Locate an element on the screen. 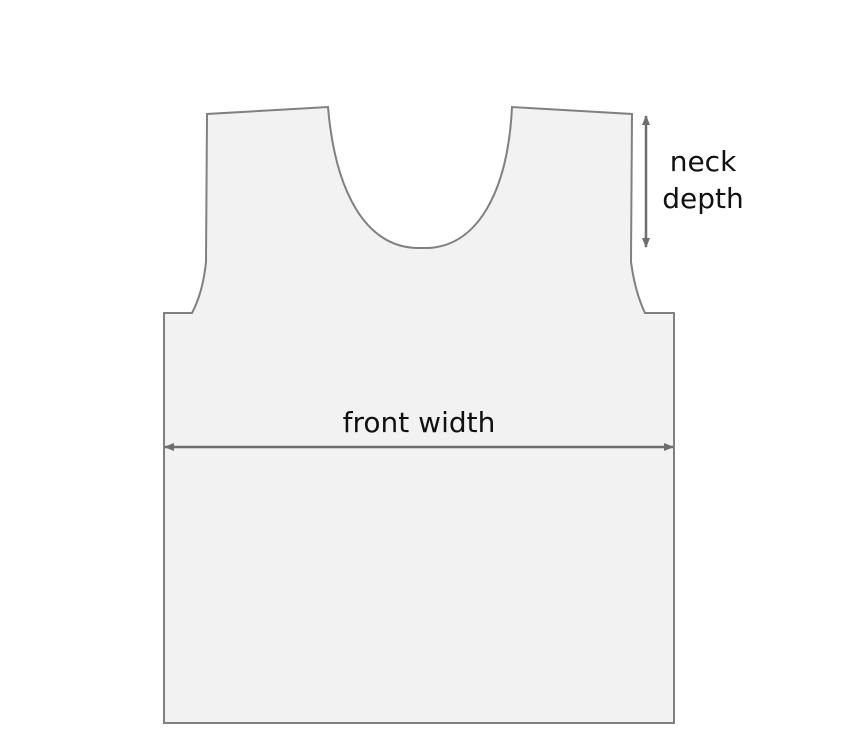 This screenshot has width=845, height=731. front-width-label: front width is located at coordinates (419, 422).